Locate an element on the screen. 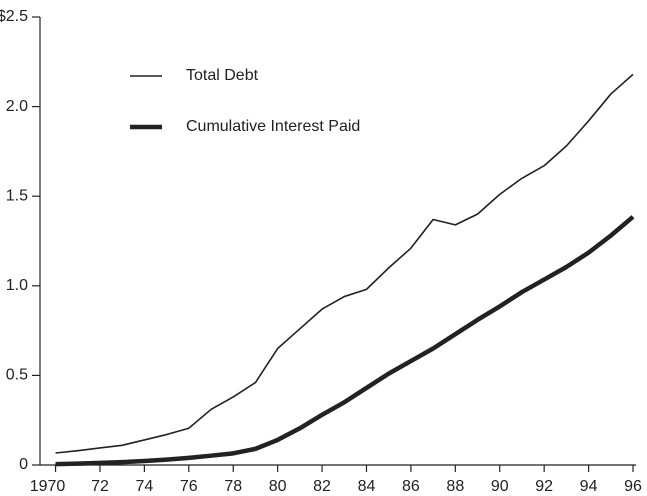  x-tick-label: 84 is located at coordinates (367, 486).